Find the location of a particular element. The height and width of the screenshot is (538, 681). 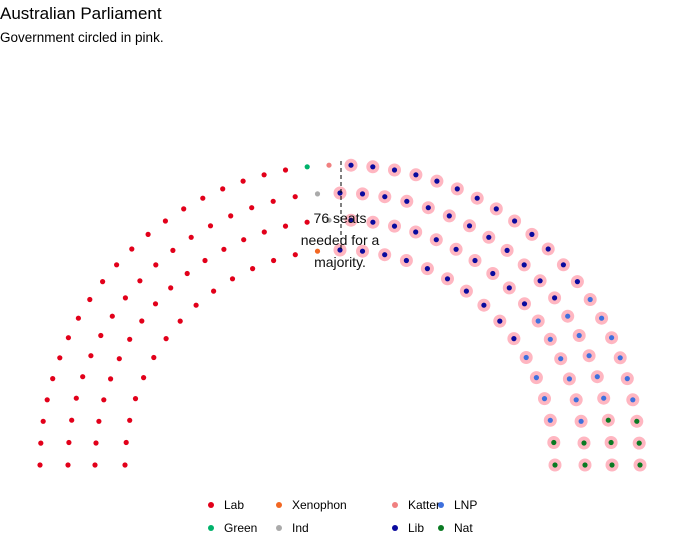

annotation-line-2: needed for a is located at coordinates (340, 240).